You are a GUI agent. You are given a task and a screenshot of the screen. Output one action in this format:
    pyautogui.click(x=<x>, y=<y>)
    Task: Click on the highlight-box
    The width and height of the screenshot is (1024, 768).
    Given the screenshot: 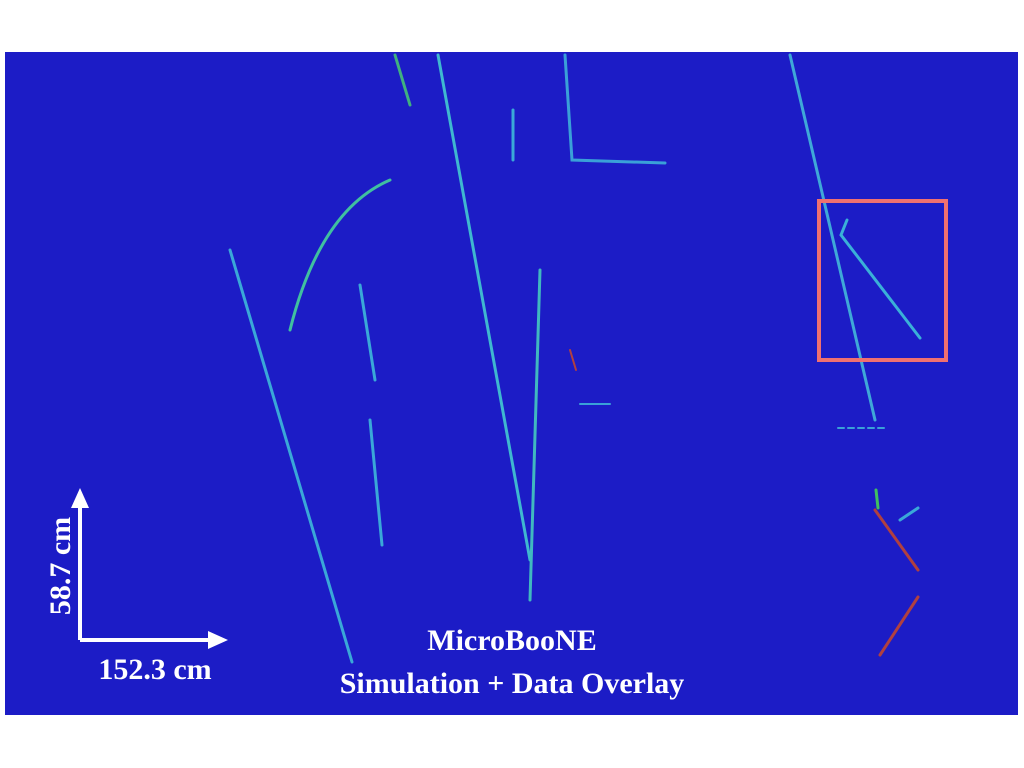 What is the action you would take?
    pyautogui.click(x=882, y=280)
    